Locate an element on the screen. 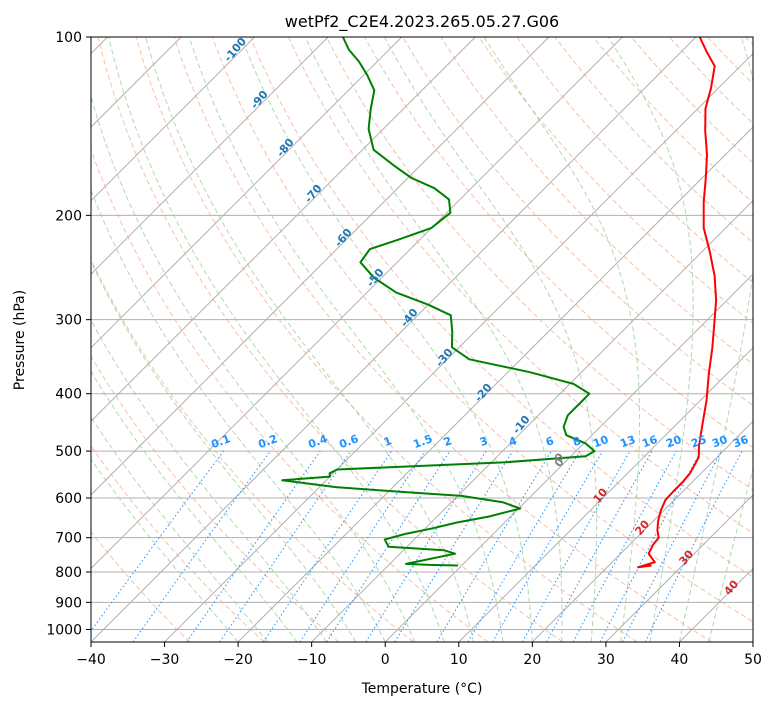 The image size is (775, 708). x-tick-label: 20 is located at coordinates (532, 660).